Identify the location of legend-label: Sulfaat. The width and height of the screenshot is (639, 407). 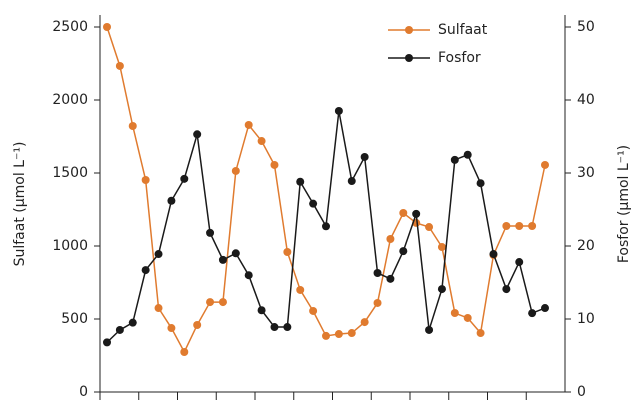
(463, 30).